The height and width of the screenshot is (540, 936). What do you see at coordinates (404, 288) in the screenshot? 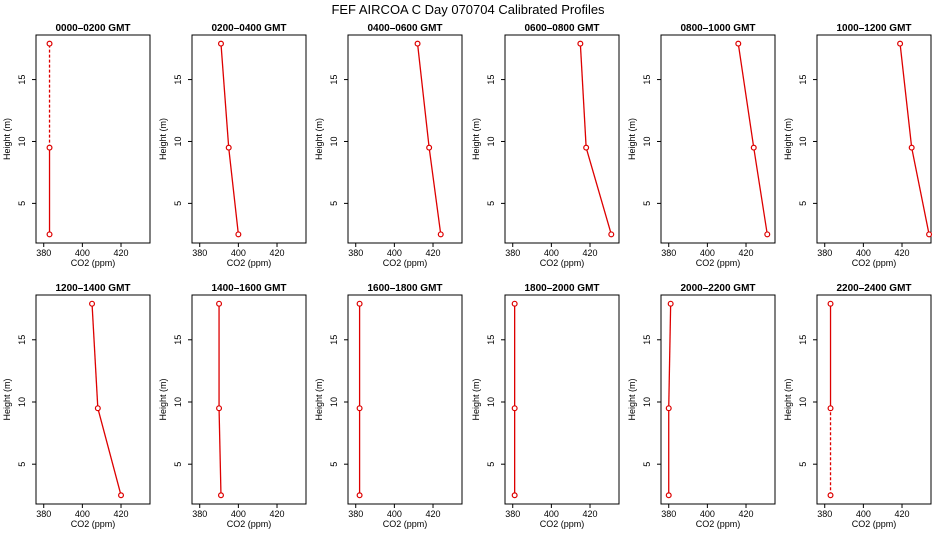
I see `panel-title: 1600–1800 GMT` at bounding box center [404, 288].